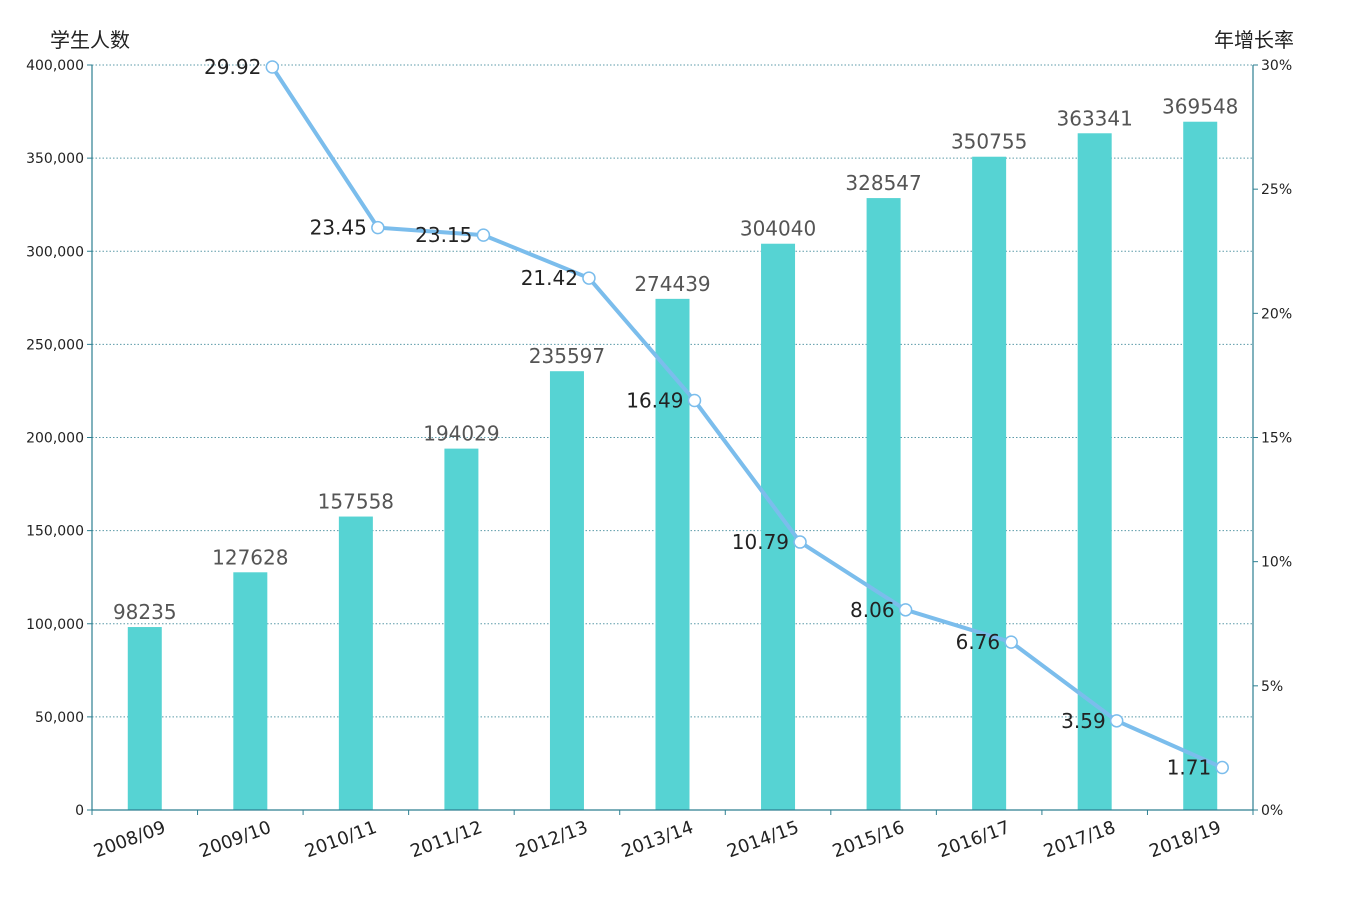  What do you see at coordinates (55, 439) in the screenshot?
I see `left-tick-label: 200,000` at bounding box center [55, 439].